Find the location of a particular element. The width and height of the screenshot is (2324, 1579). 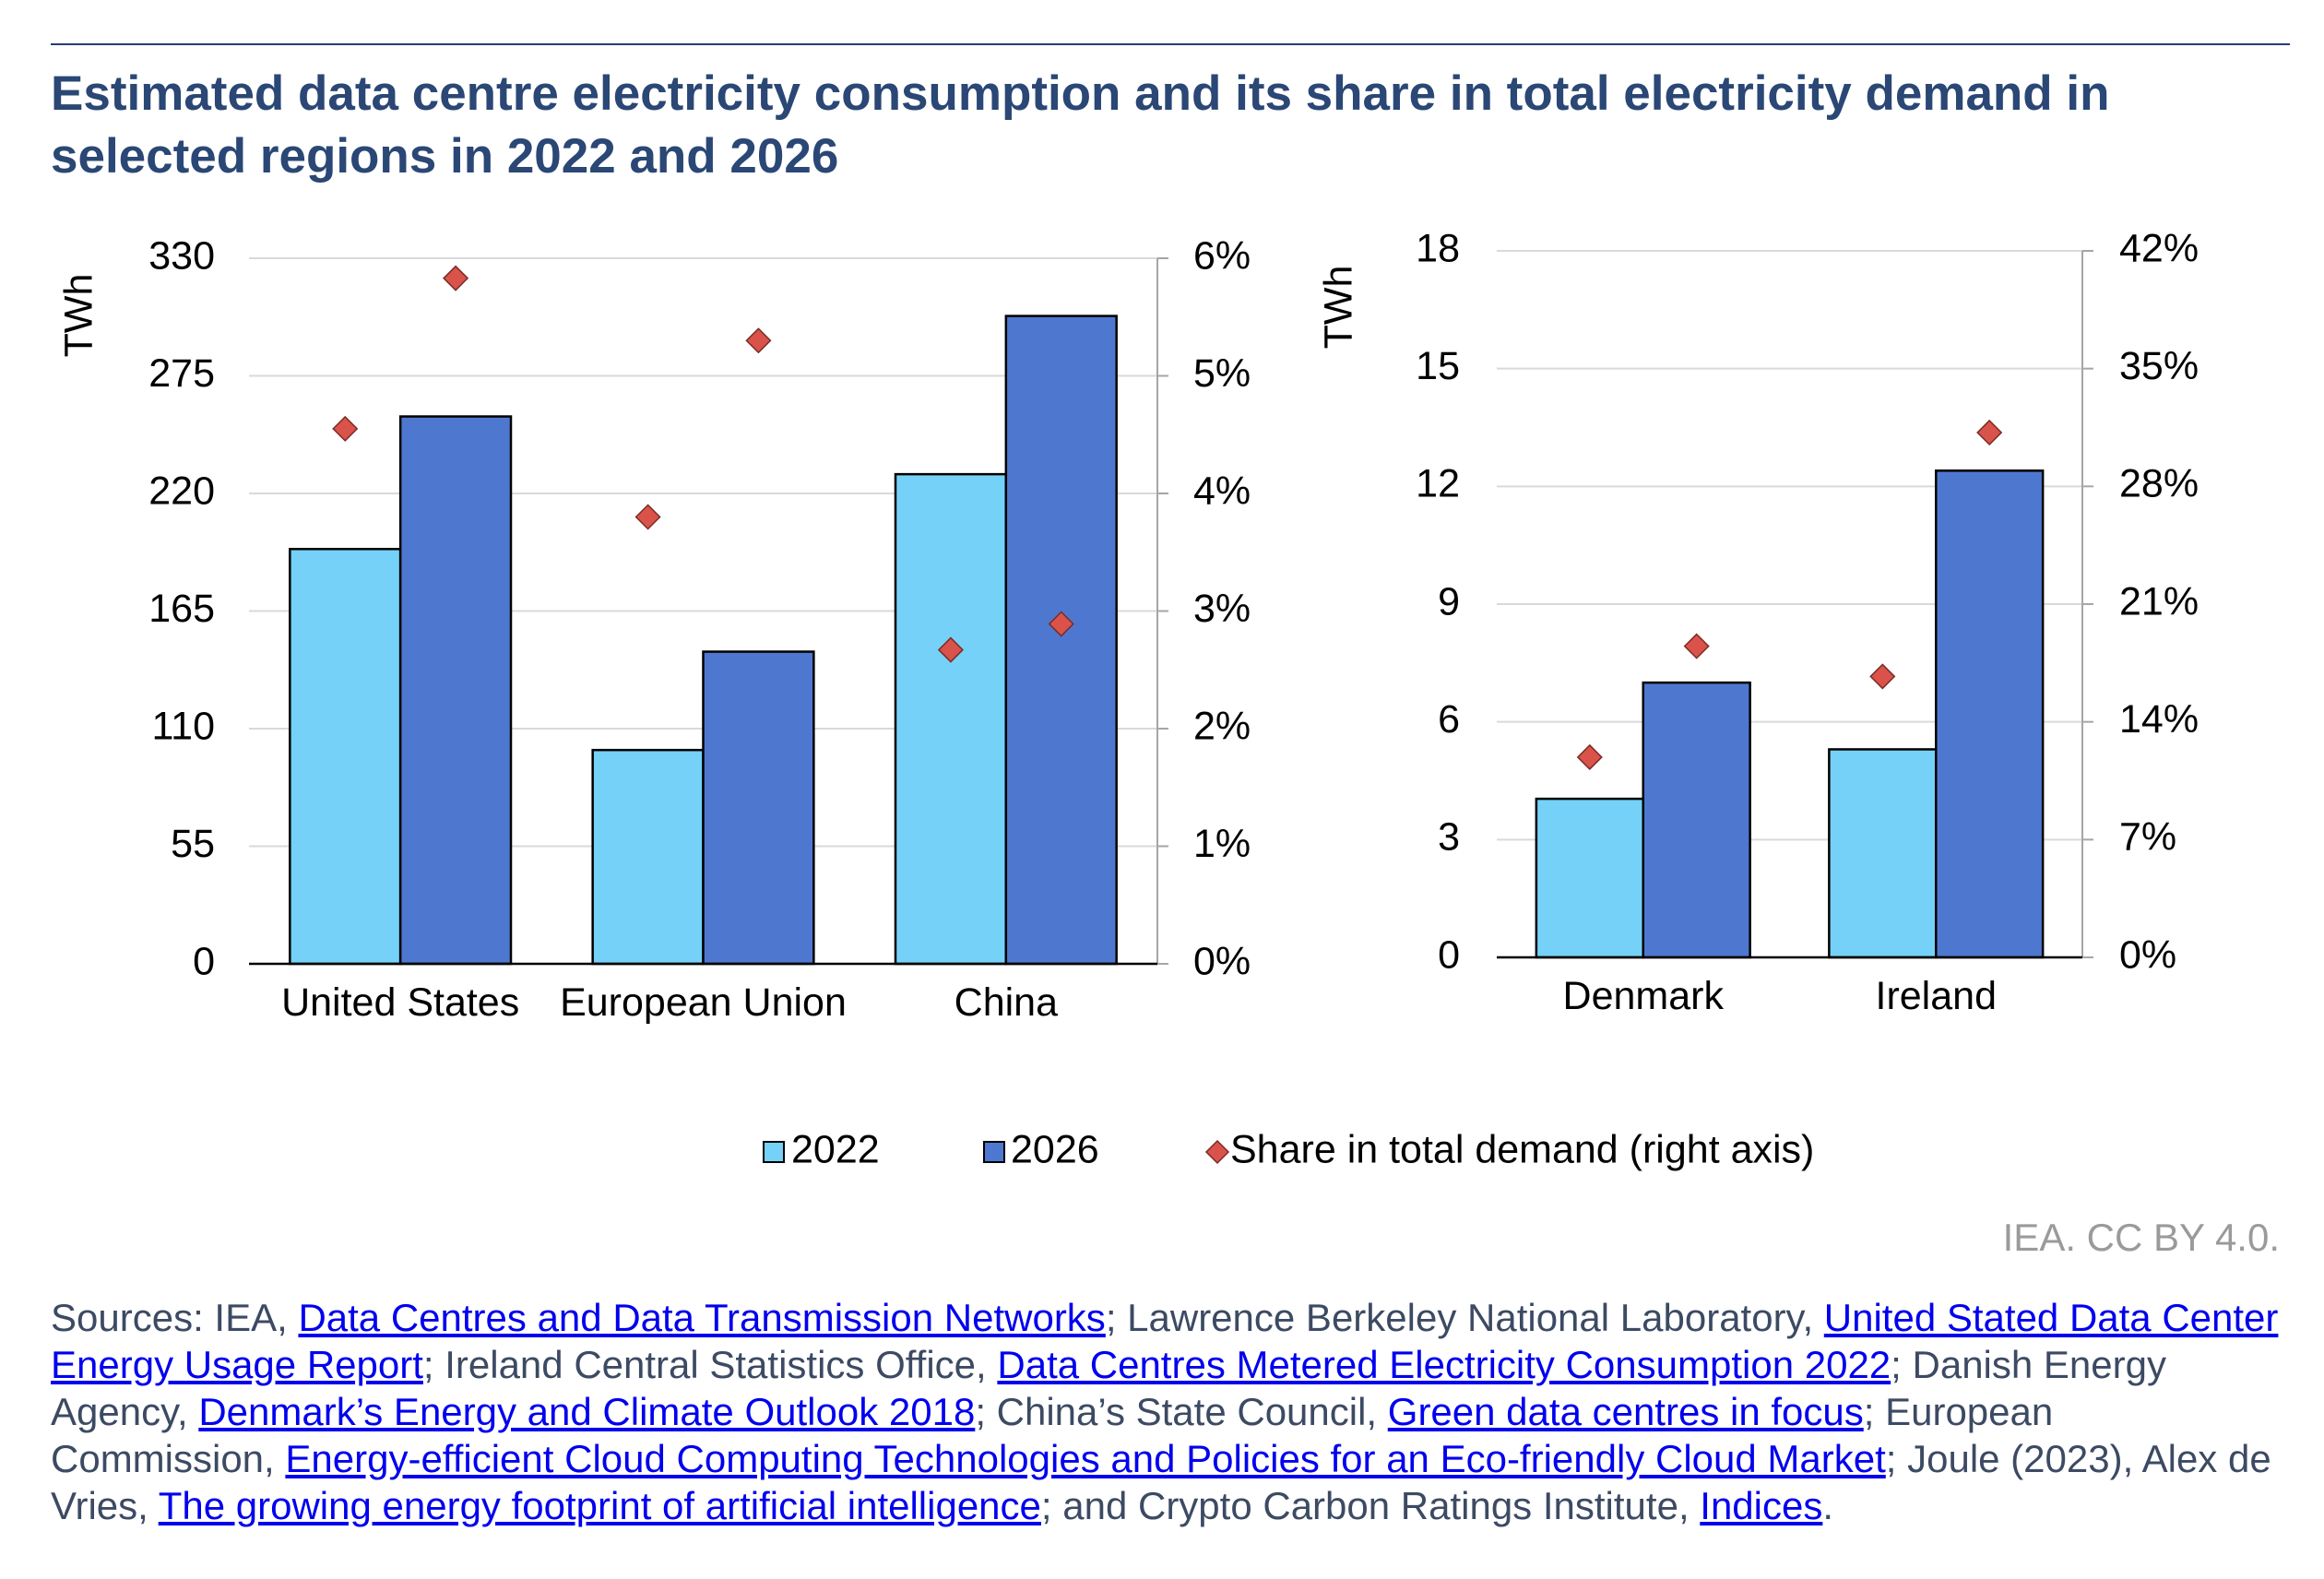

source-text: ; and Crypto Carbon Ratings Institute, is located at coordinates (1370, 1505).